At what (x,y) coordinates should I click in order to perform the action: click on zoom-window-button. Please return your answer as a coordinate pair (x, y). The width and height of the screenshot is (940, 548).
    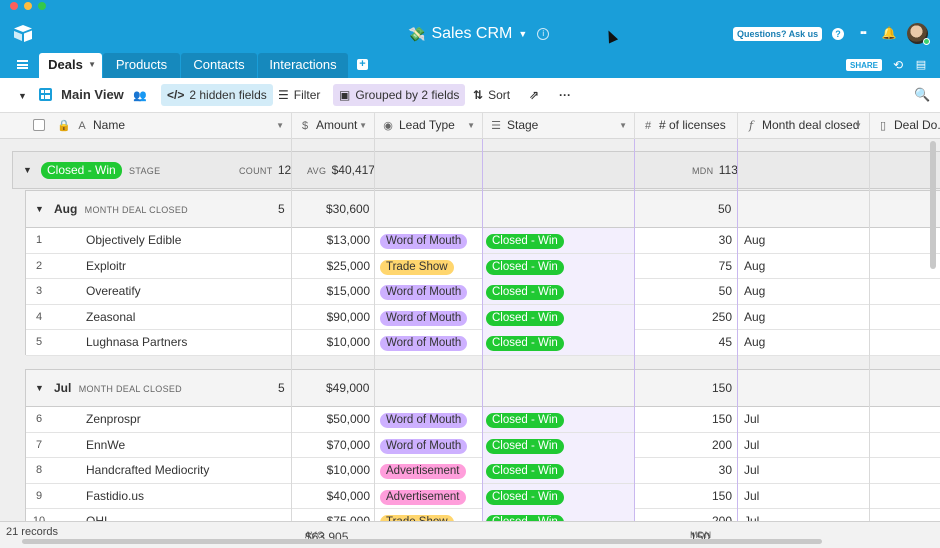
    Looking at the image, I should click on (42, 6).